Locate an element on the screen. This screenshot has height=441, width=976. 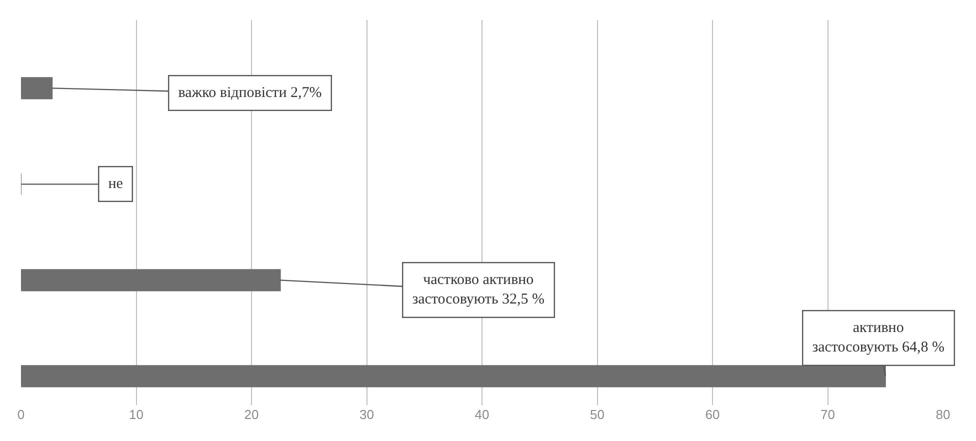
x-tick-label: 40 is located at coordinates (482, 414).